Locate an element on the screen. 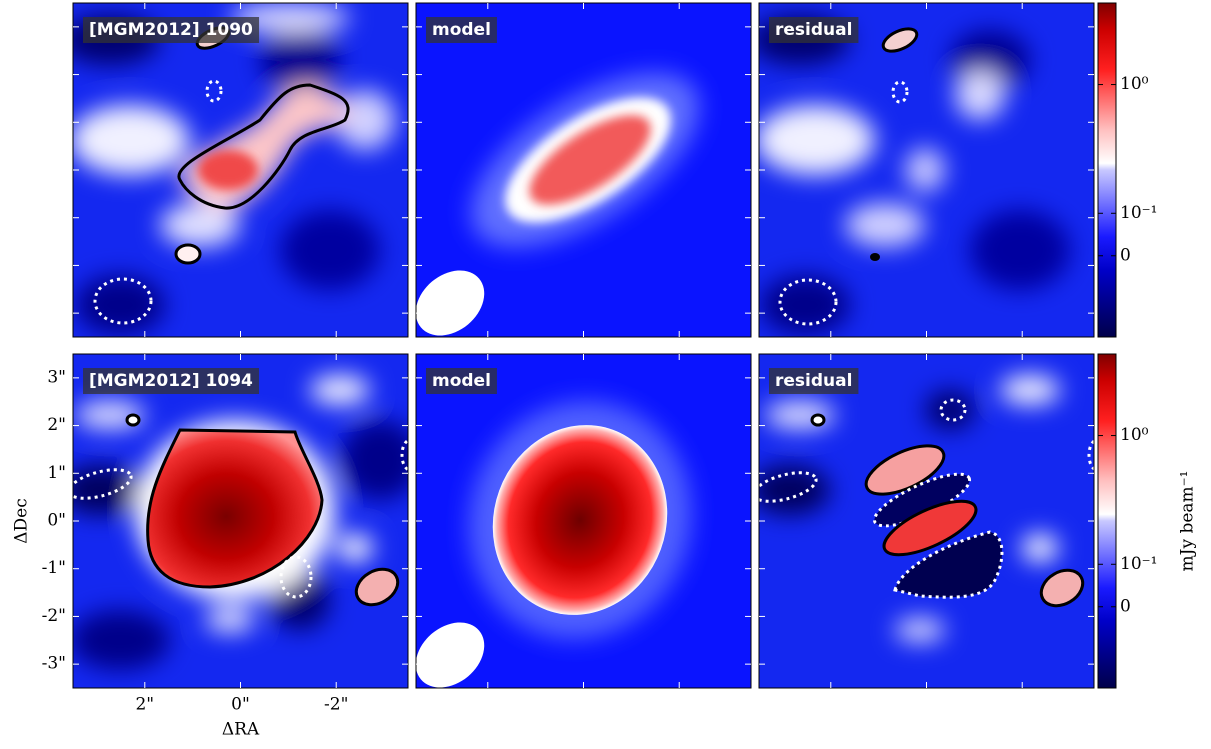 The width and height of the screenshot is (1211, 749). x-axis-label: ΔRA is located at coordinates (241, 730).